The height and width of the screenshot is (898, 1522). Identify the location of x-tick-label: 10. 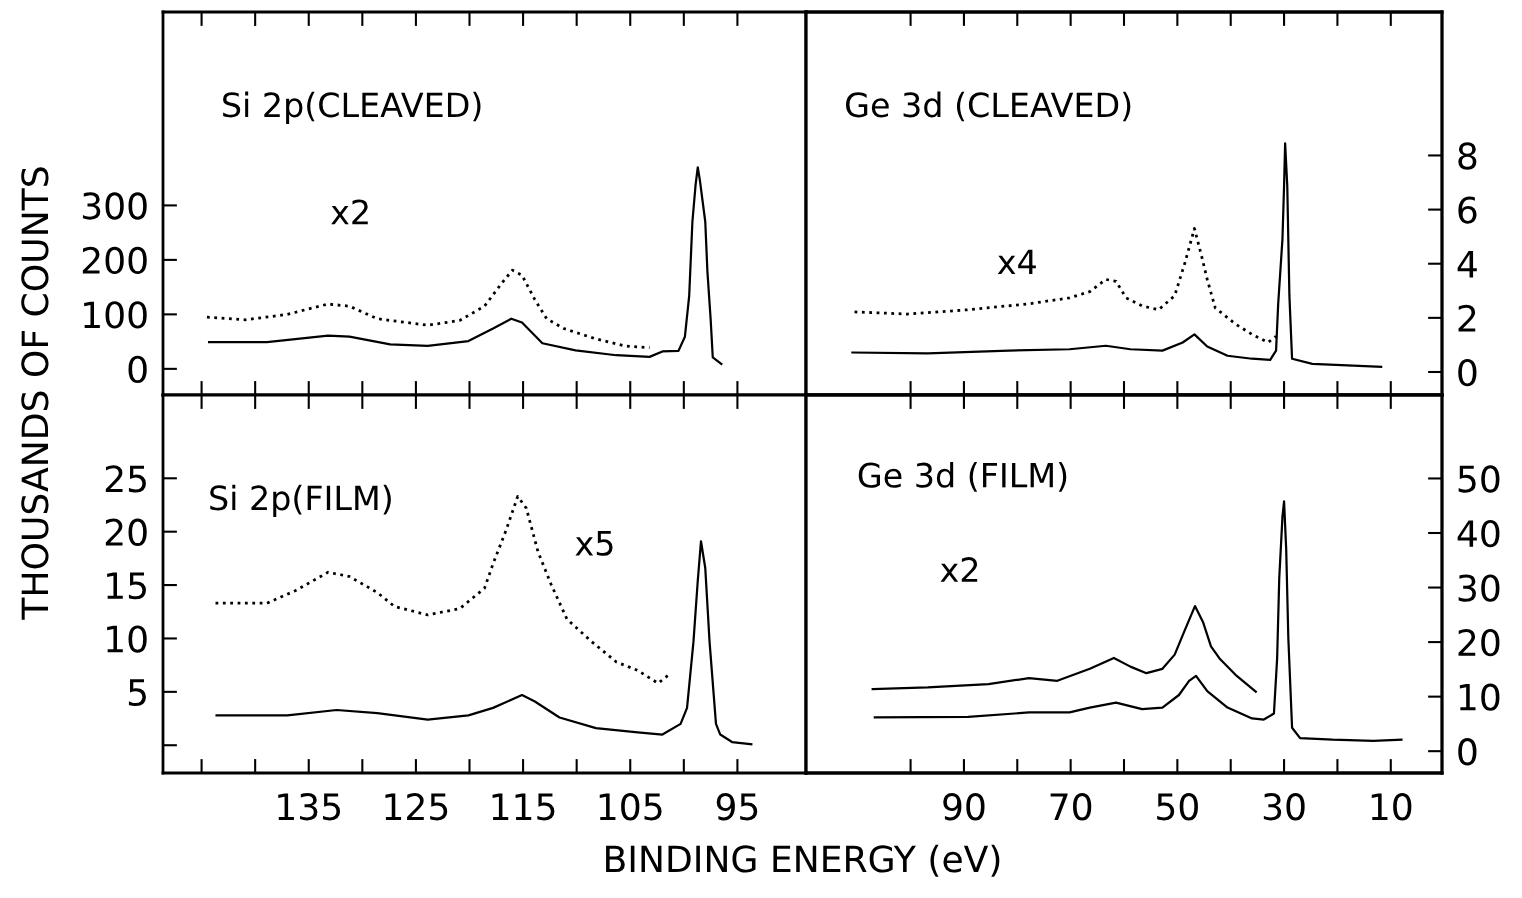
(1391, 807).